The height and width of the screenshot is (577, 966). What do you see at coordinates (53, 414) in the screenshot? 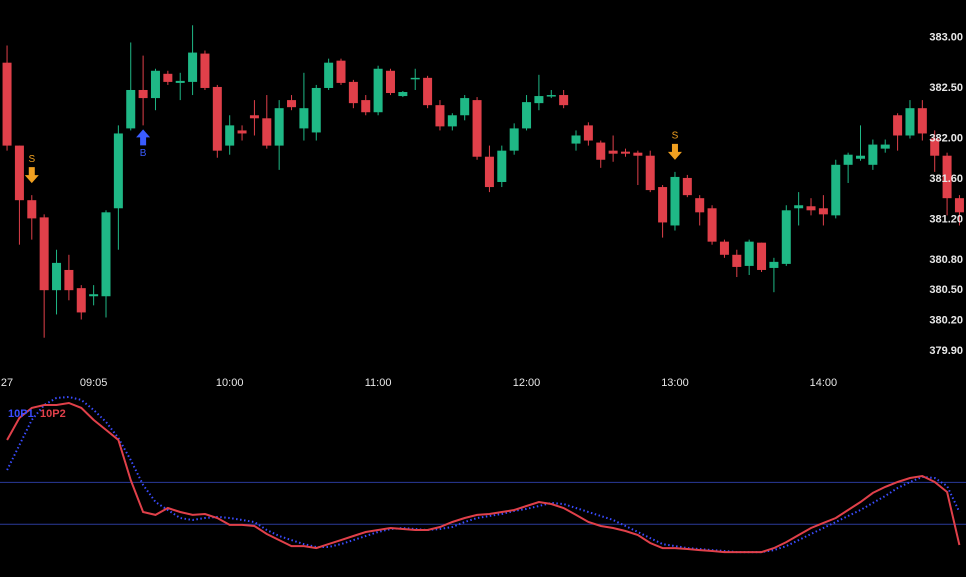
I see `legend-entry: 10P2` at bounding box center [53, 414].